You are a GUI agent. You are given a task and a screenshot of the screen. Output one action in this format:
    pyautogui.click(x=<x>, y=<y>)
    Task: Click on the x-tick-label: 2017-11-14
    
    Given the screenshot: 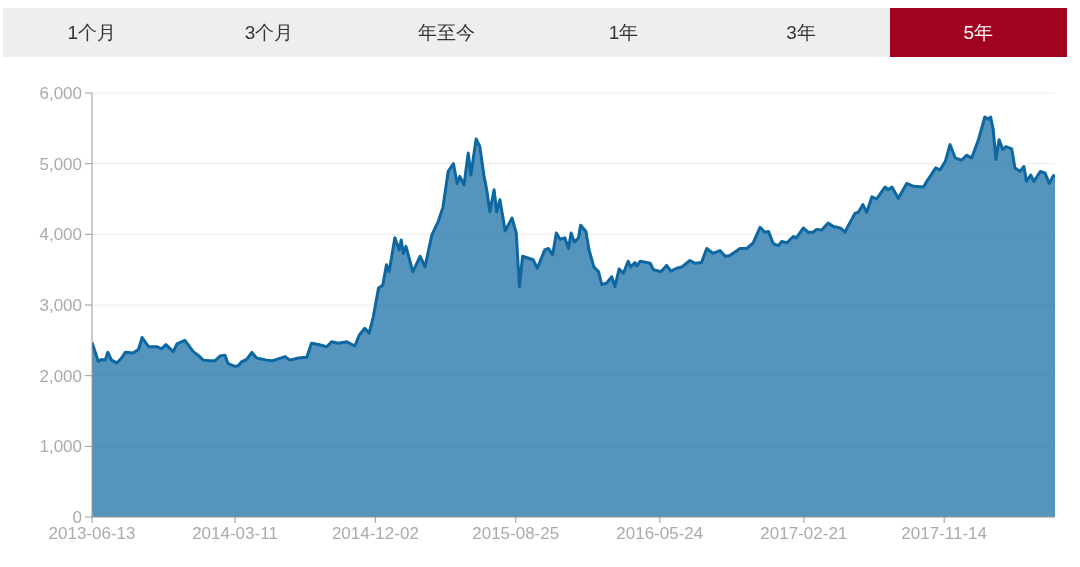 What is the action you would take?
    pyautogui.click(x=944, y=534)
    